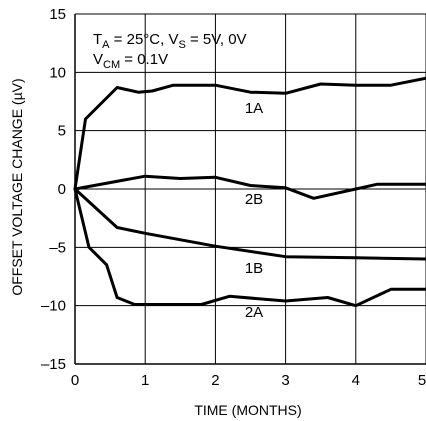 The height and width of the screenshot is (421, 426). What do you see at coordinates (17, 186) in the screenshot?
I see `y-axis-title: OFFSET VOLTAGE CHANGE (µV)` at bounding box center [17, 186].